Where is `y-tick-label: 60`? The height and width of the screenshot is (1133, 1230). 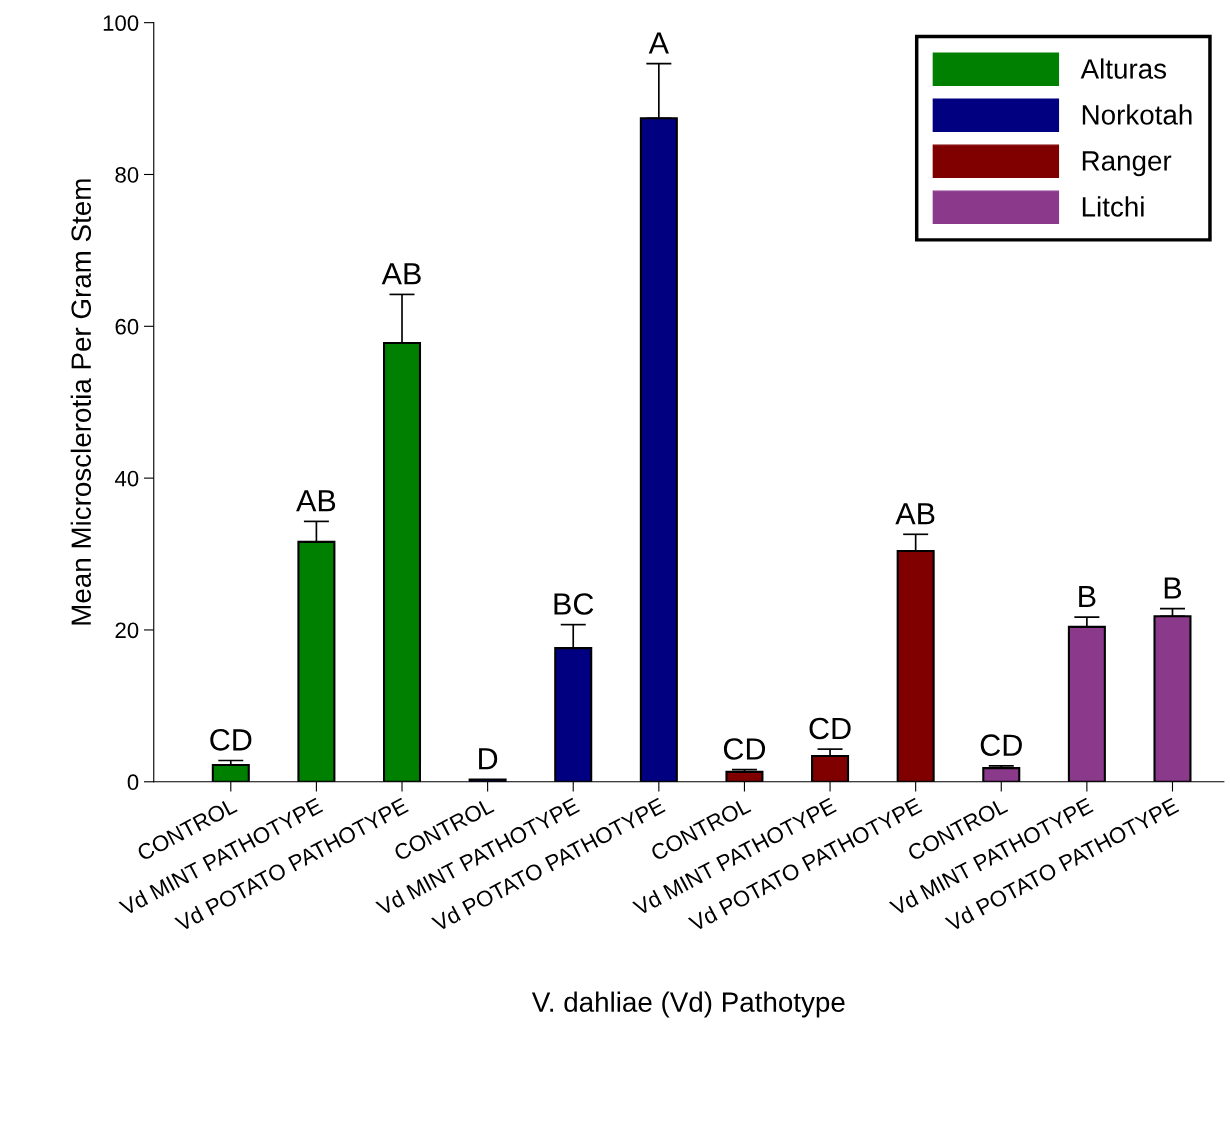 y-tick-label: 60 is located at coordinates (127, 326).